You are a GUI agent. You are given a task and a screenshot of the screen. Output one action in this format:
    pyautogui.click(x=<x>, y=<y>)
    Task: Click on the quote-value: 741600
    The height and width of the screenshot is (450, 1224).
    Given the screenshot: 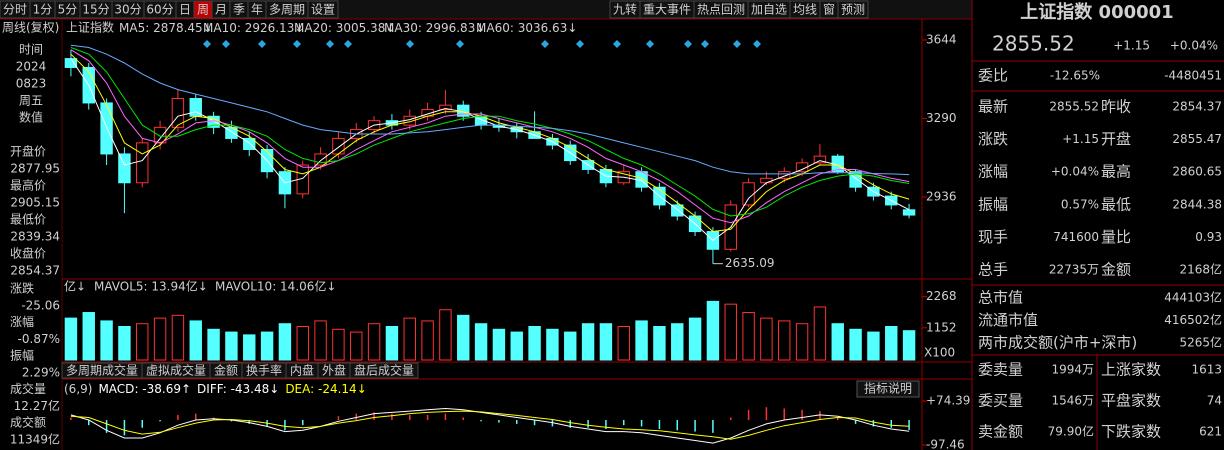 What is the action you would take?
    pyautogui.click(x=1076, y=237)
    